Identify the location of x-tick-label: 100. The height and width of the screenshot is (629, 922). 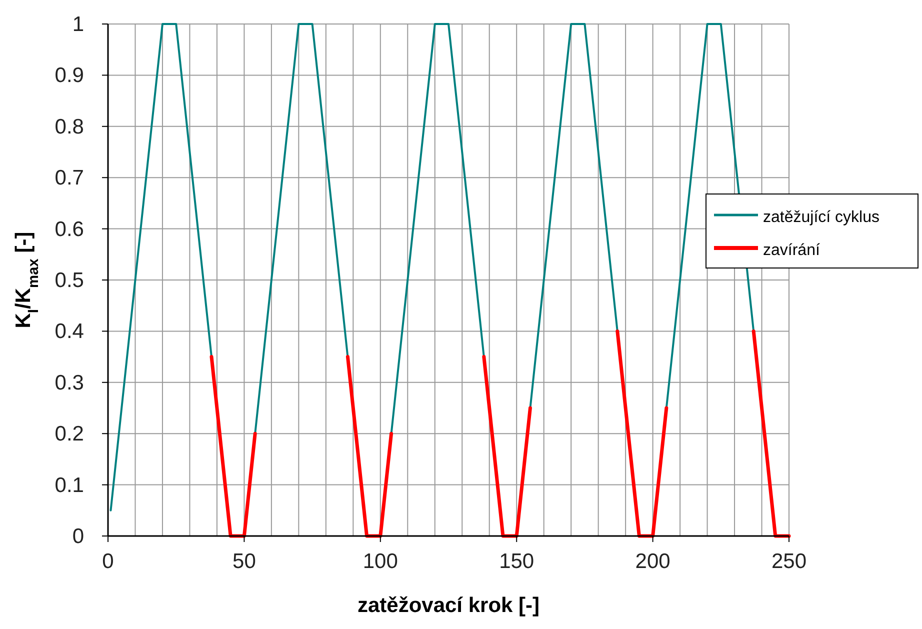
(380, 561).